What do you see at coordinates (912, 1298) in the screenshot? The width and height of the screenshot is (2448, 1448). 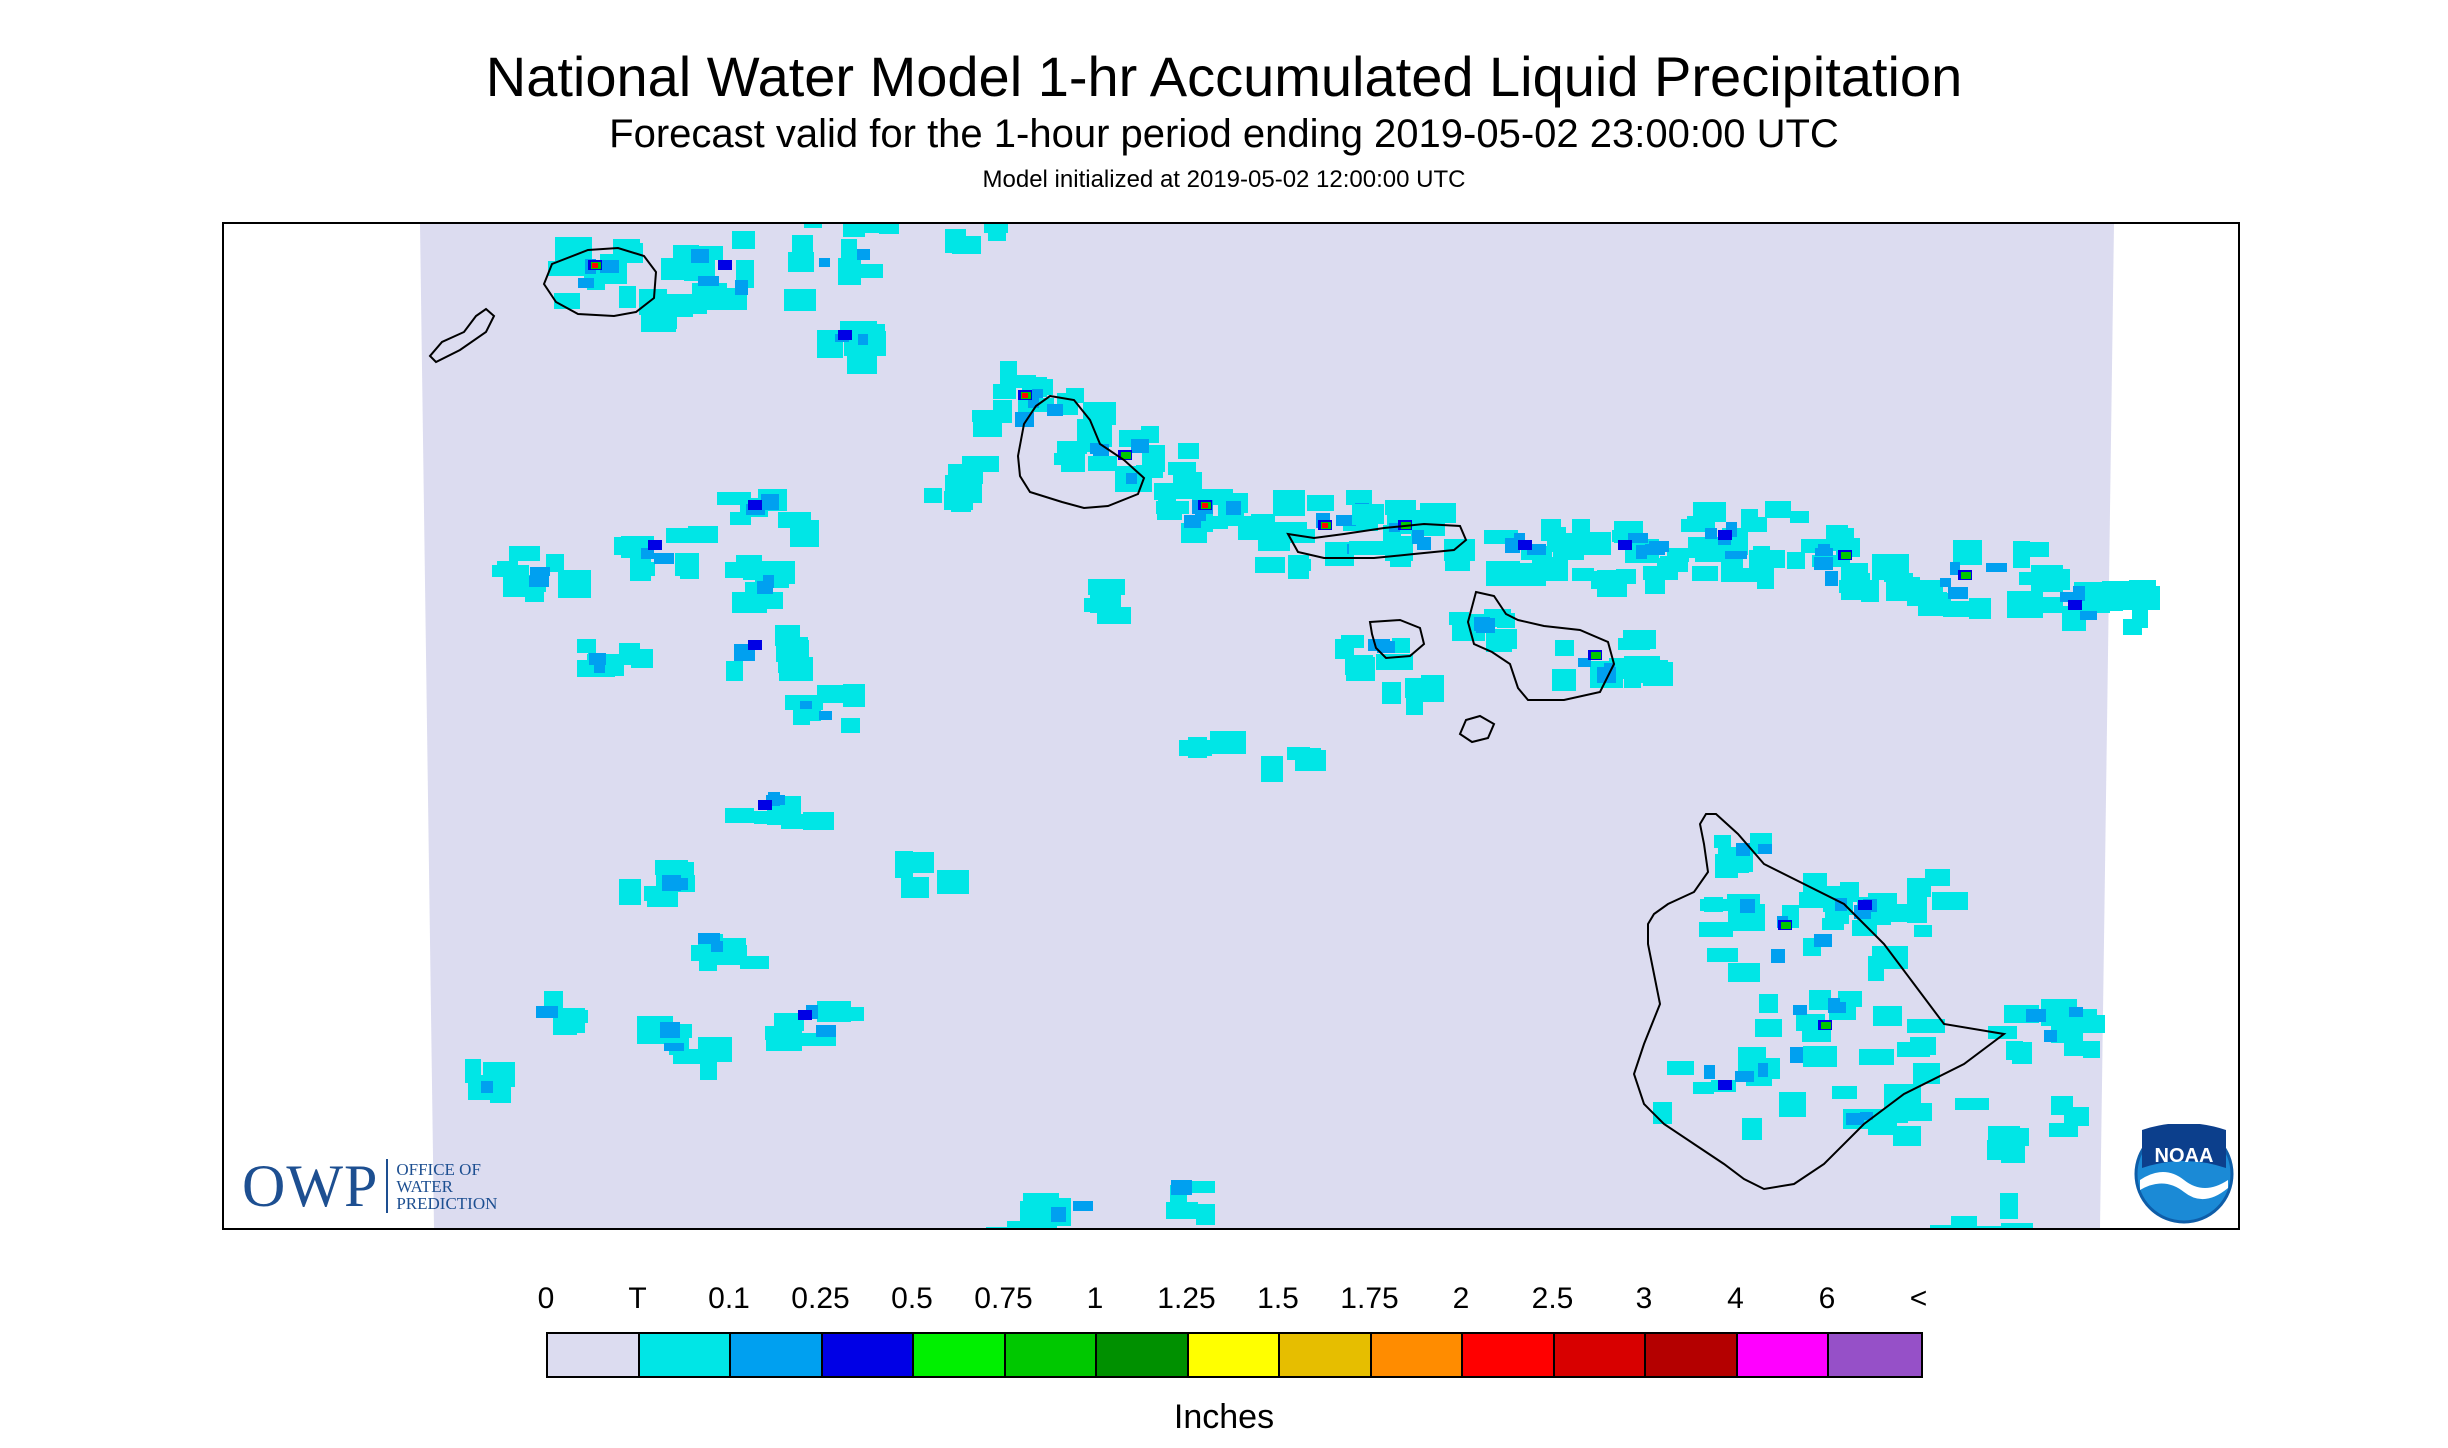 I see `legend-label: 0.5` at bounding box center [912, 1298].